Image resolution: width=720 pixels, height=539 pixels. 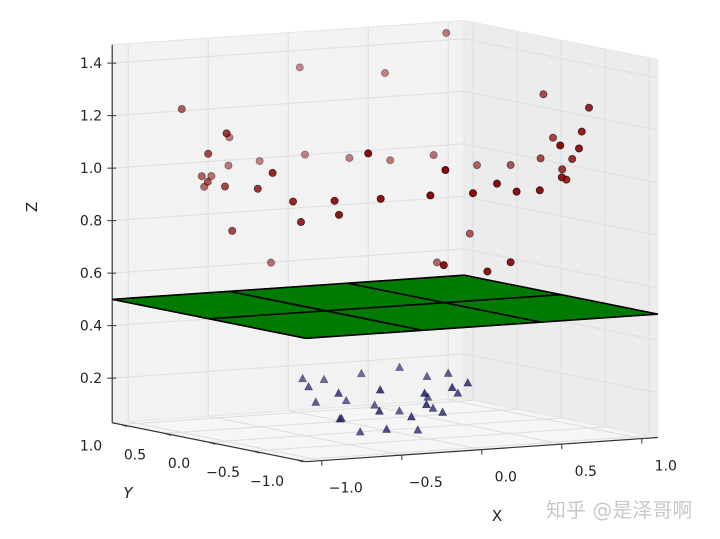 I want to click on x-tick-label: 0.5, so click(x=586, y=472).